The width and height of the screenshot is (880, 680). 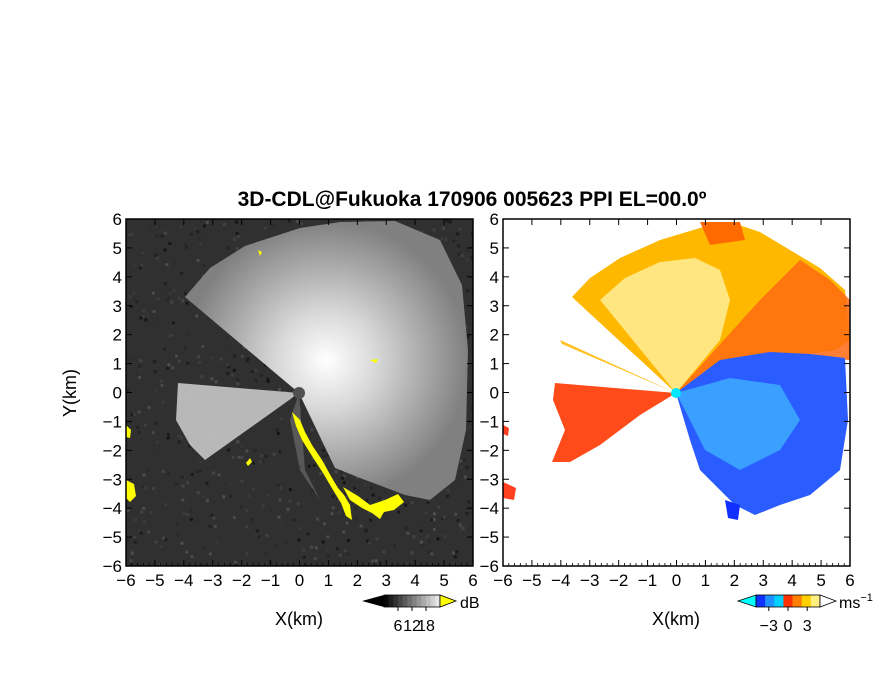 What do you see at coordinates (112, 566) in the screenshot?
I see `reflectivity-ytick-label: −6` at bounding box center [112, 566].